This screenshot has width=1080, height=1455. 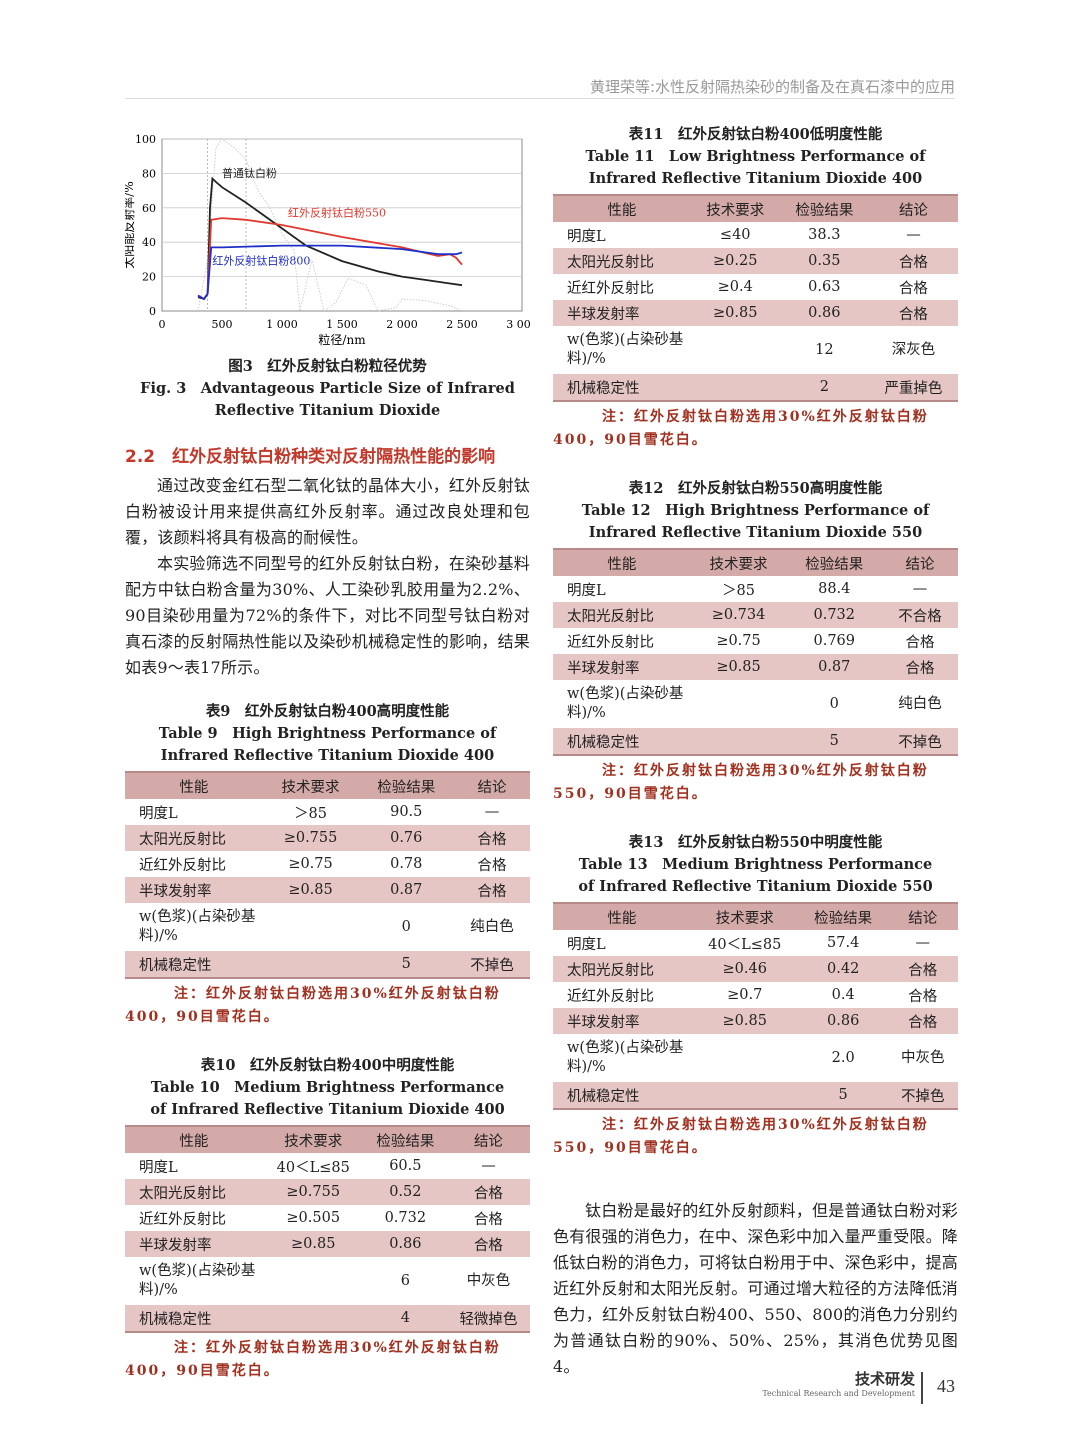 What do you see at coordinates (261, 261) in the screenshot?
I see `series-label: 红外反射钛白粉800` at bounding box center [261, 261].